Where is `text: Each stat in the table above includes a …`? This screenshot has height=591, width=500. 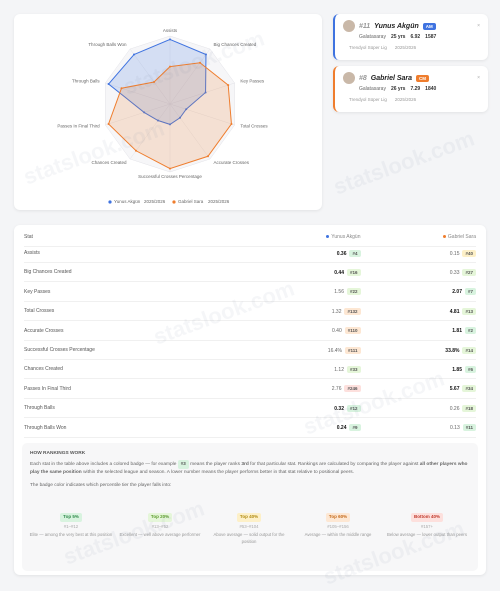
text: Each stat in the table above includes a … is located at coordinates (103, 465).